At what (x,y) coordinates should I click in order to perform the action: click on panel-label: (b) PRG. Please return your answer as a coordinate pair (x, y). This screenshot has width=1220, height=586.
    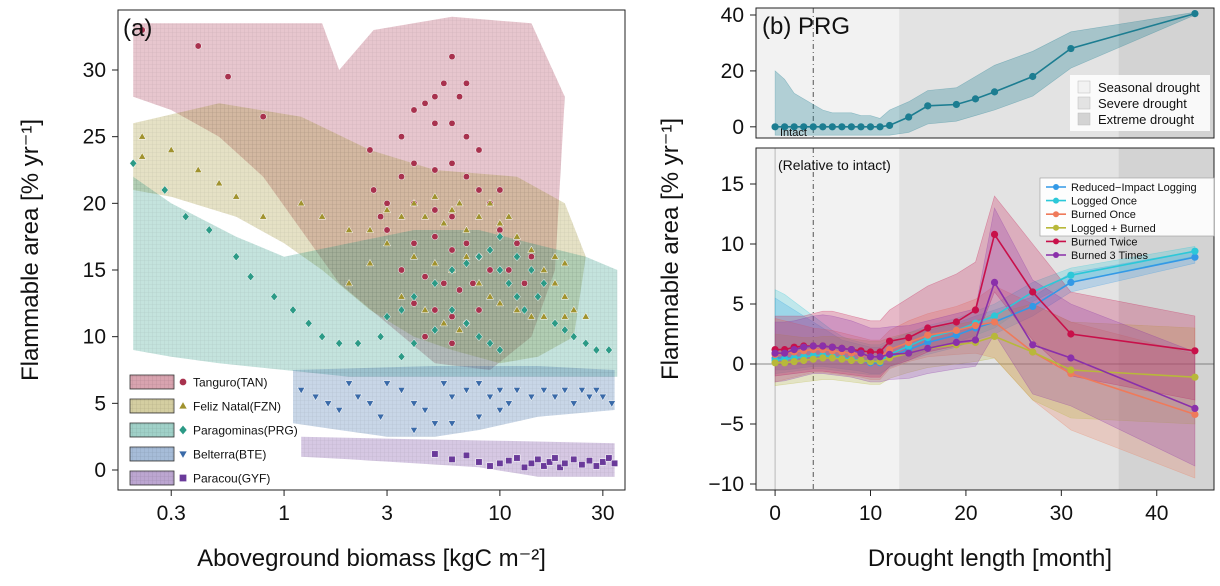
    Looking at the image, I should click on (806, 26).